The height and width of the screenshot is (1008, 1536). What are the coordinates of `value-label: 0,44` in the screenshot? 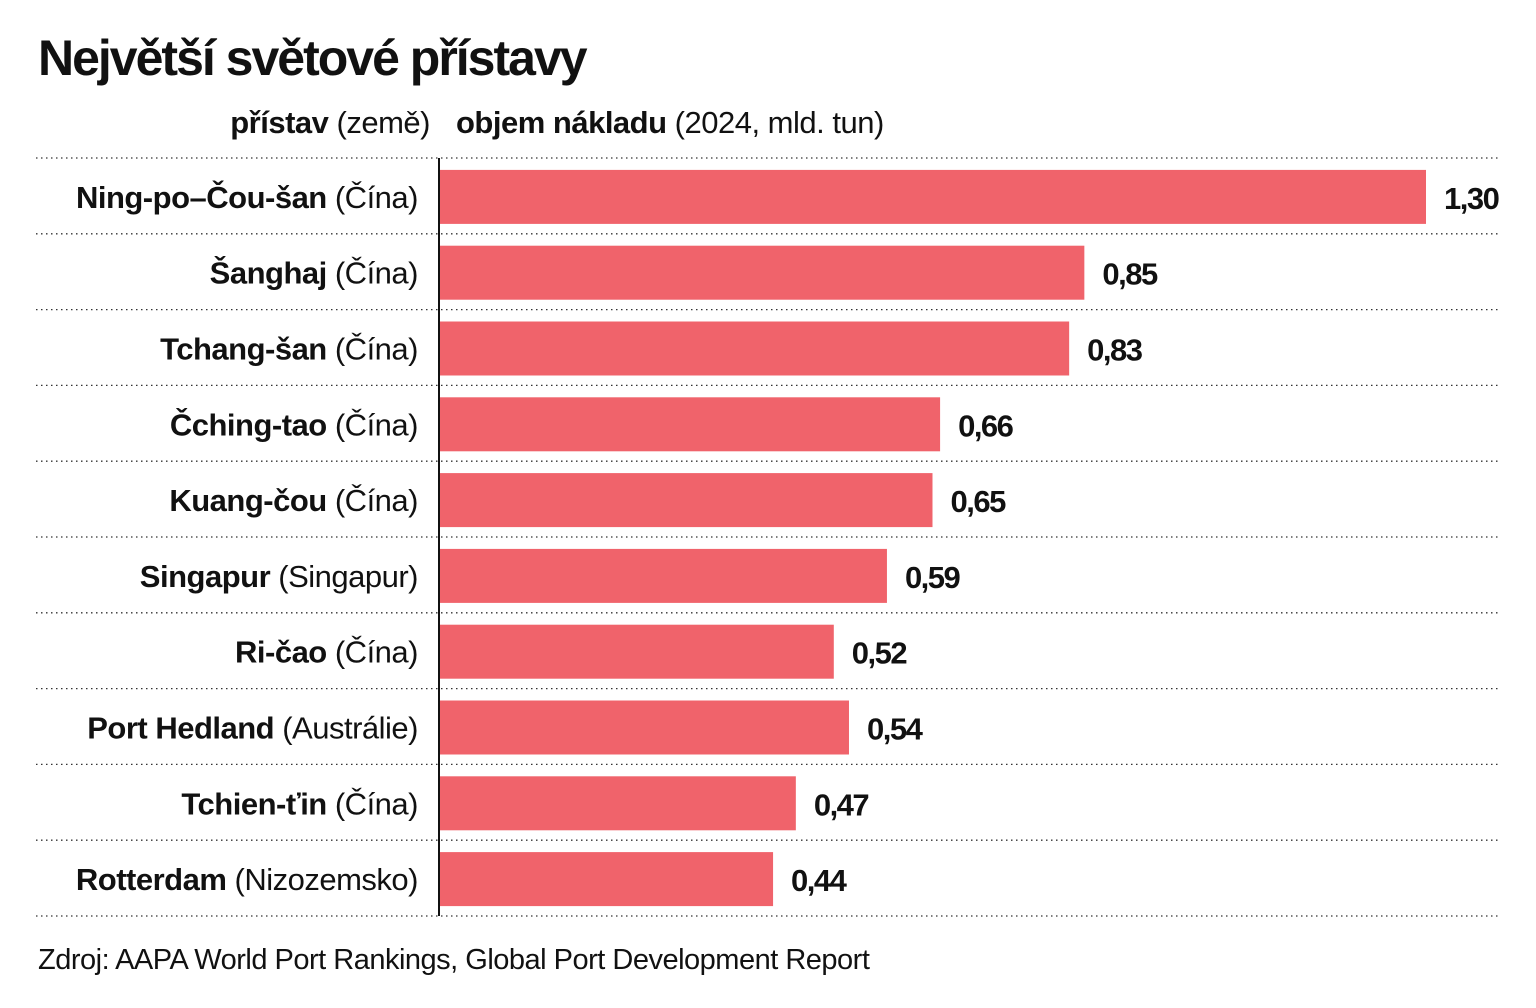 It's located at (819, 880).